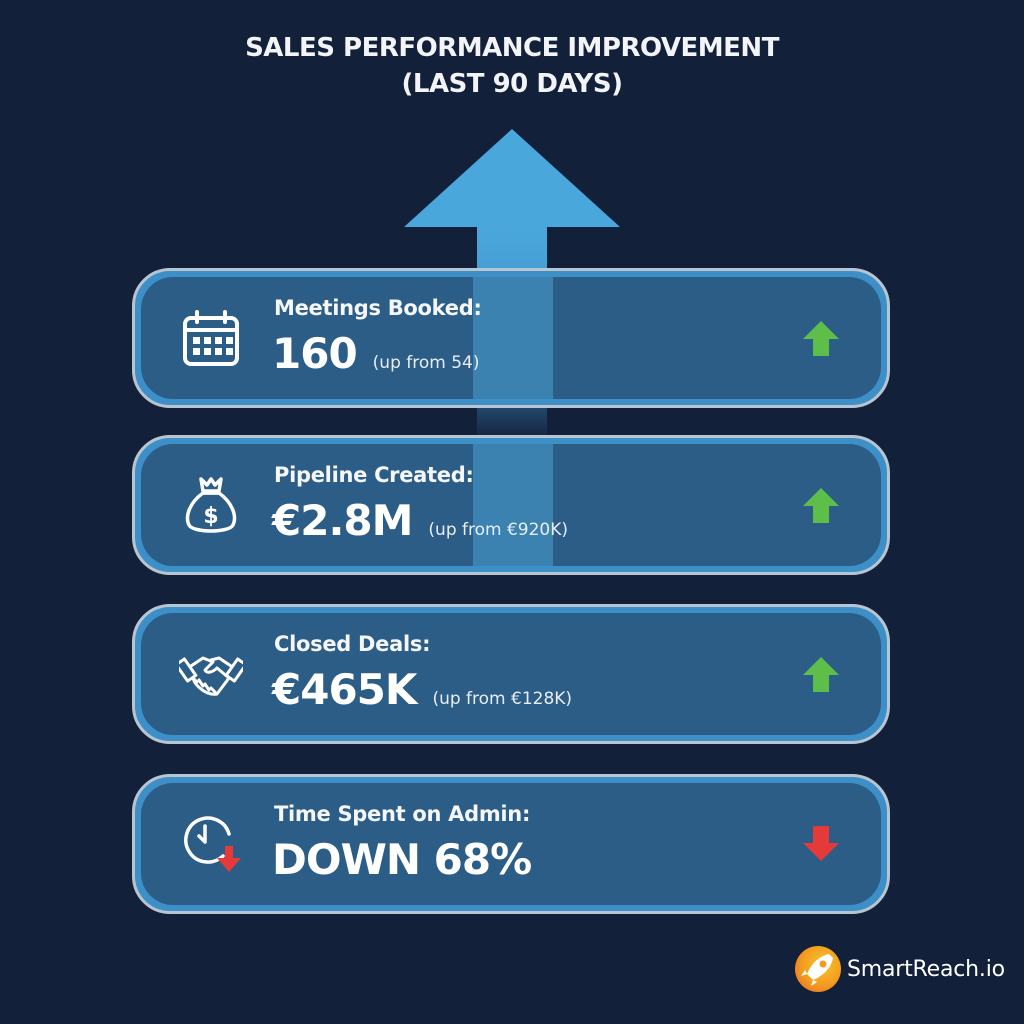 The width and height of the screenshot is (1024, 1024). What do you see at coordinates (821, 843) in the screenshot?
I see `trend-down-icon` at bounding box center [821, 843].